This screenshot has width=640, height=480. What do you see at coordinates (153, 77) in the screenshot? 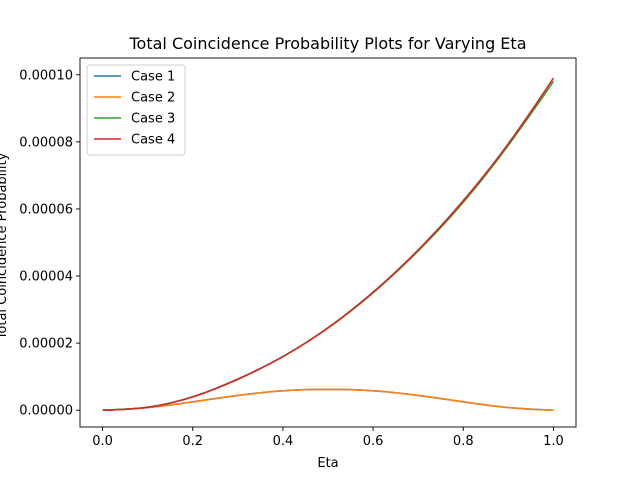
I see `legend-label: Case 1` at bounding box center [153, 77].